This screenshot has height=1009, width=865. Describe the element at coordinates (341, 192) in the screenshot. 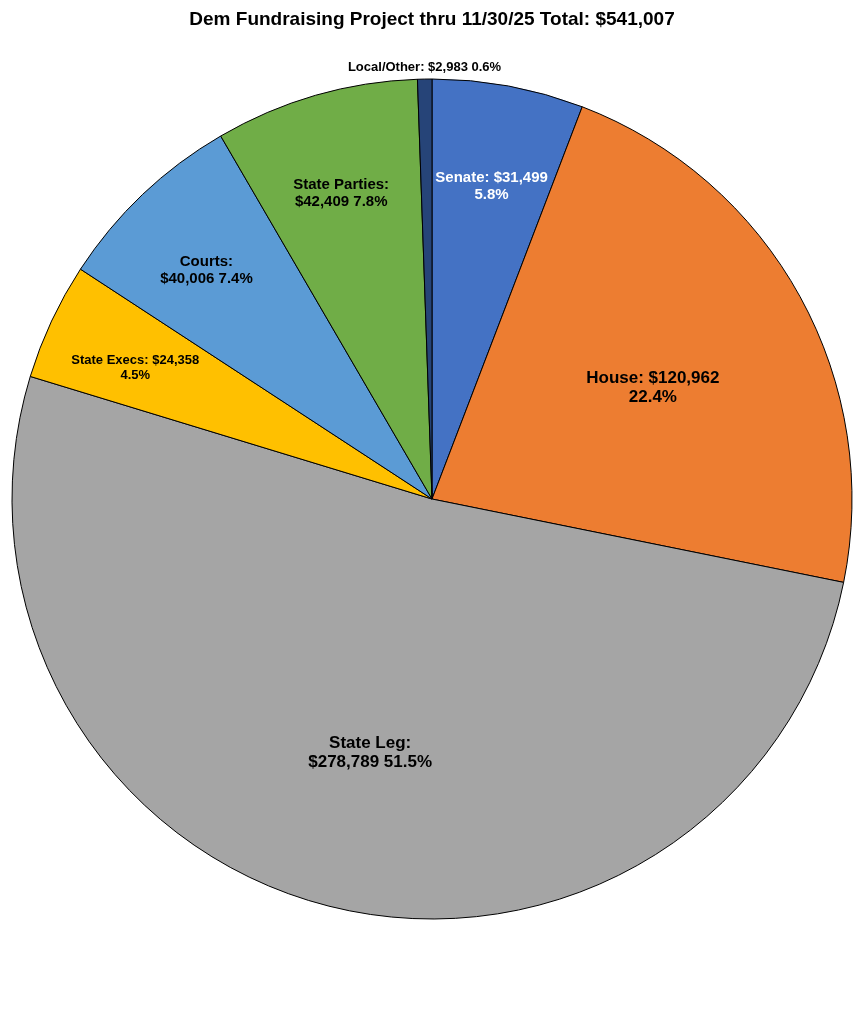

I see `slice-label: State Parties: $42,409 7.8%` at that location.